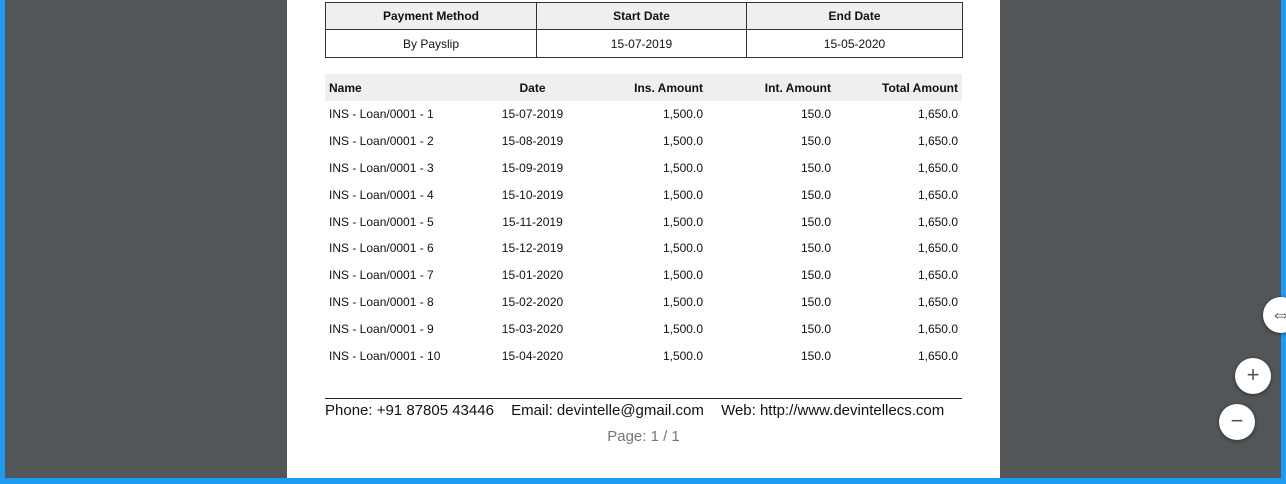  What do you see at coordinates (641, 43) in the screenshot?
I see `start-date-value: 15-07-2019` at bounding box center [641, 43].